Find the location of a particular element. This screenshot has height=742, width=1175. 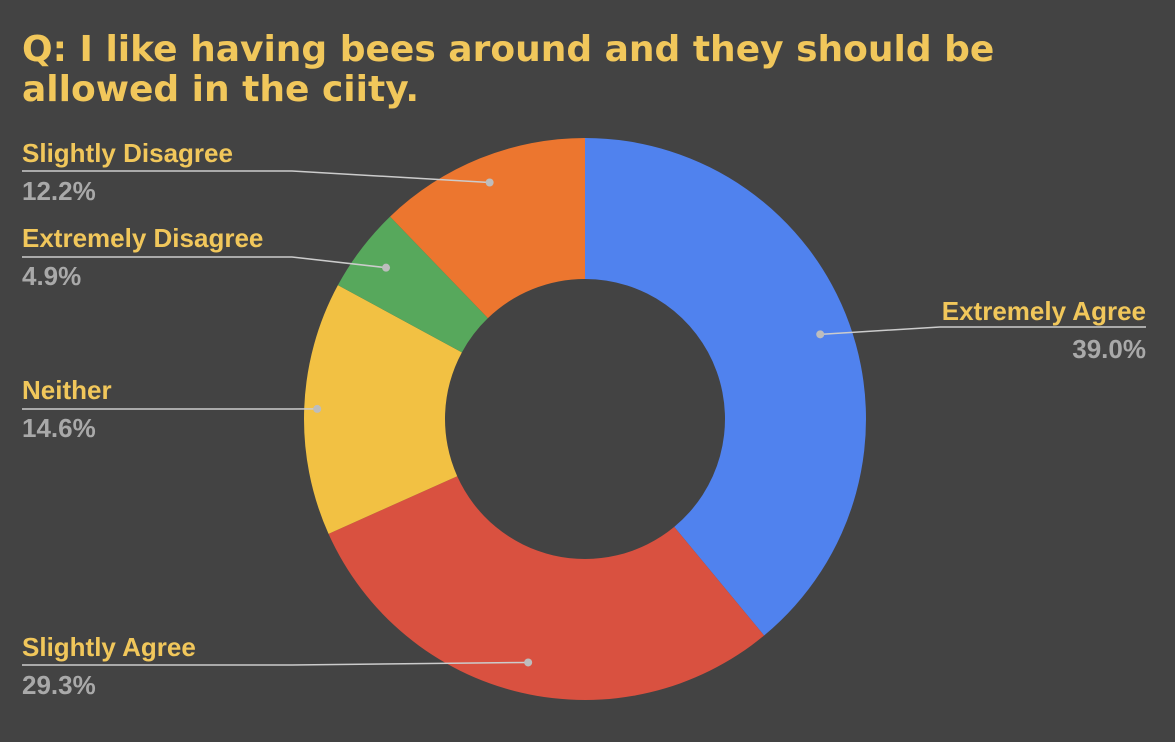

slice-label-neither: Neither is located at coordinates (67, 390).